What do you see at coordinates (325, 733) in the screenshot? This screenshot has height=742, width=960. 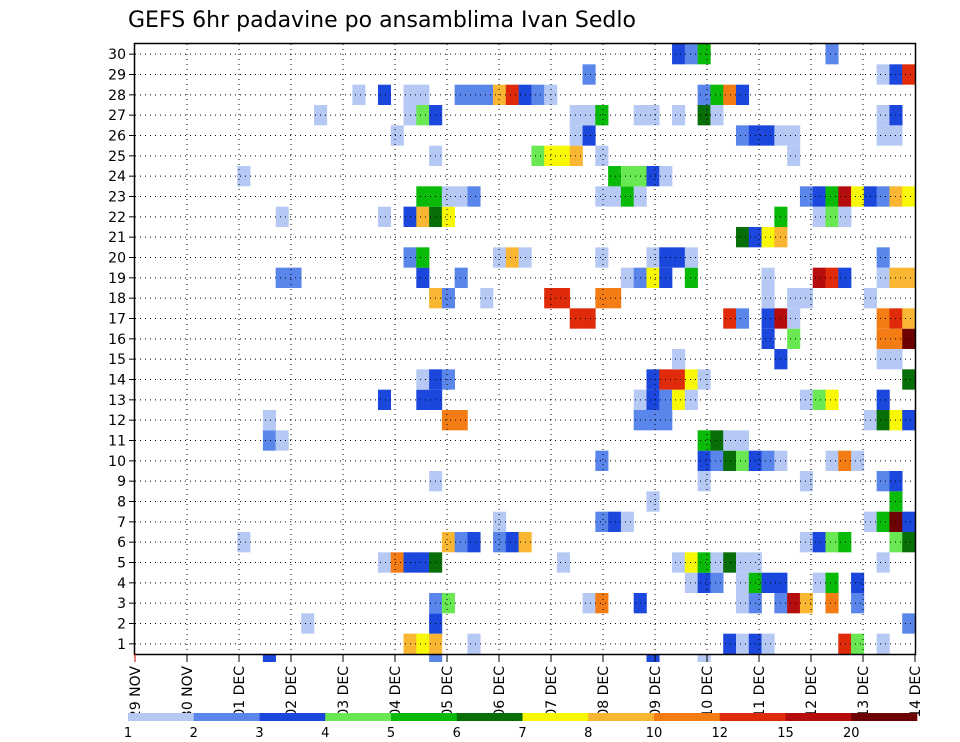 I see `legend-label: 4` at bounding box center [325, 733].